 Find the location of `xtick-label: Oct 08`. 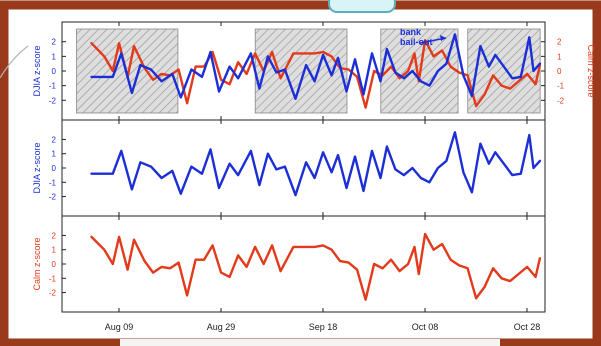

xtick-label: Oct 08 is located at coordinates (425, 327).